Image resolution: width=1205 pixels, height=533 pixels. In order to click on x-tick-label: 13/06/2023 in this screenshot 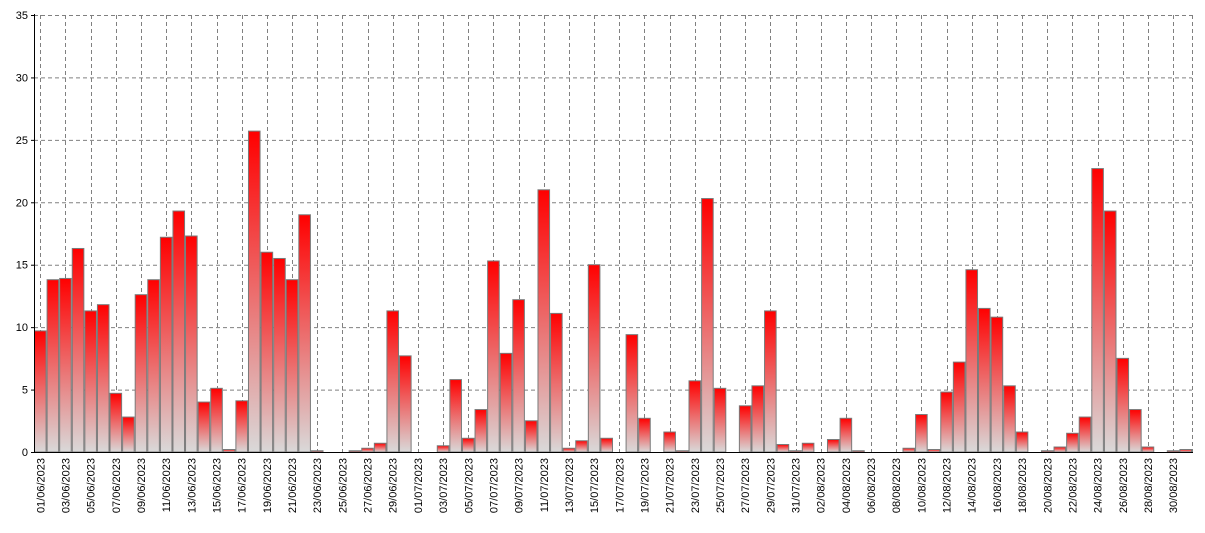, I will do `click(192, 485)`.